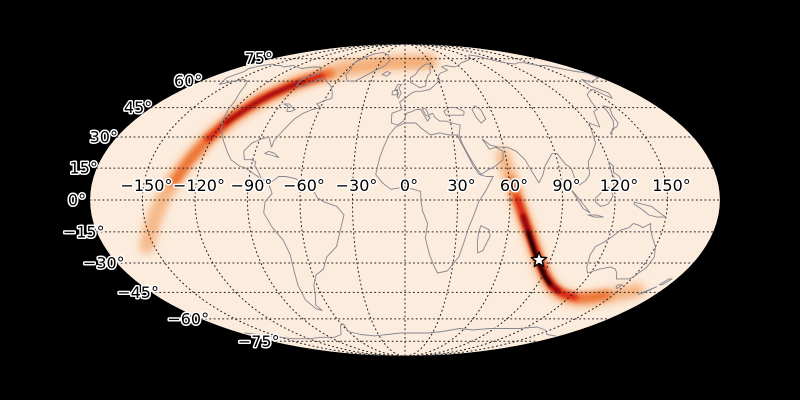 This screenshot has width=800, height=400. I want to click on latitude-tick-label: 75°, so click(259, 58).